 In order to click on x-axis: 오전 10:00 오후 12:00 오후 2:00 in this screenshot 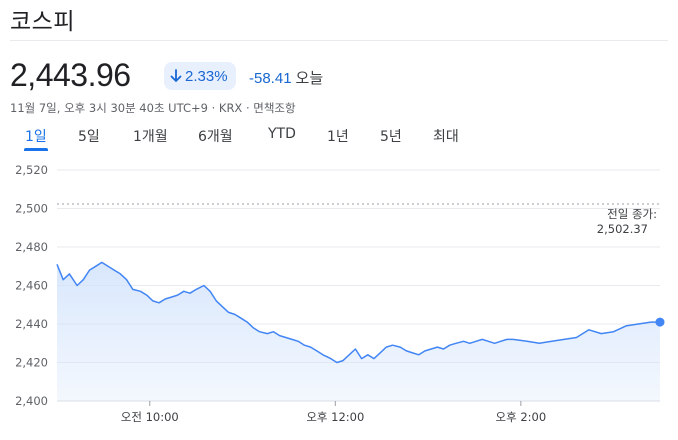, I will do `click(333, 412)`.